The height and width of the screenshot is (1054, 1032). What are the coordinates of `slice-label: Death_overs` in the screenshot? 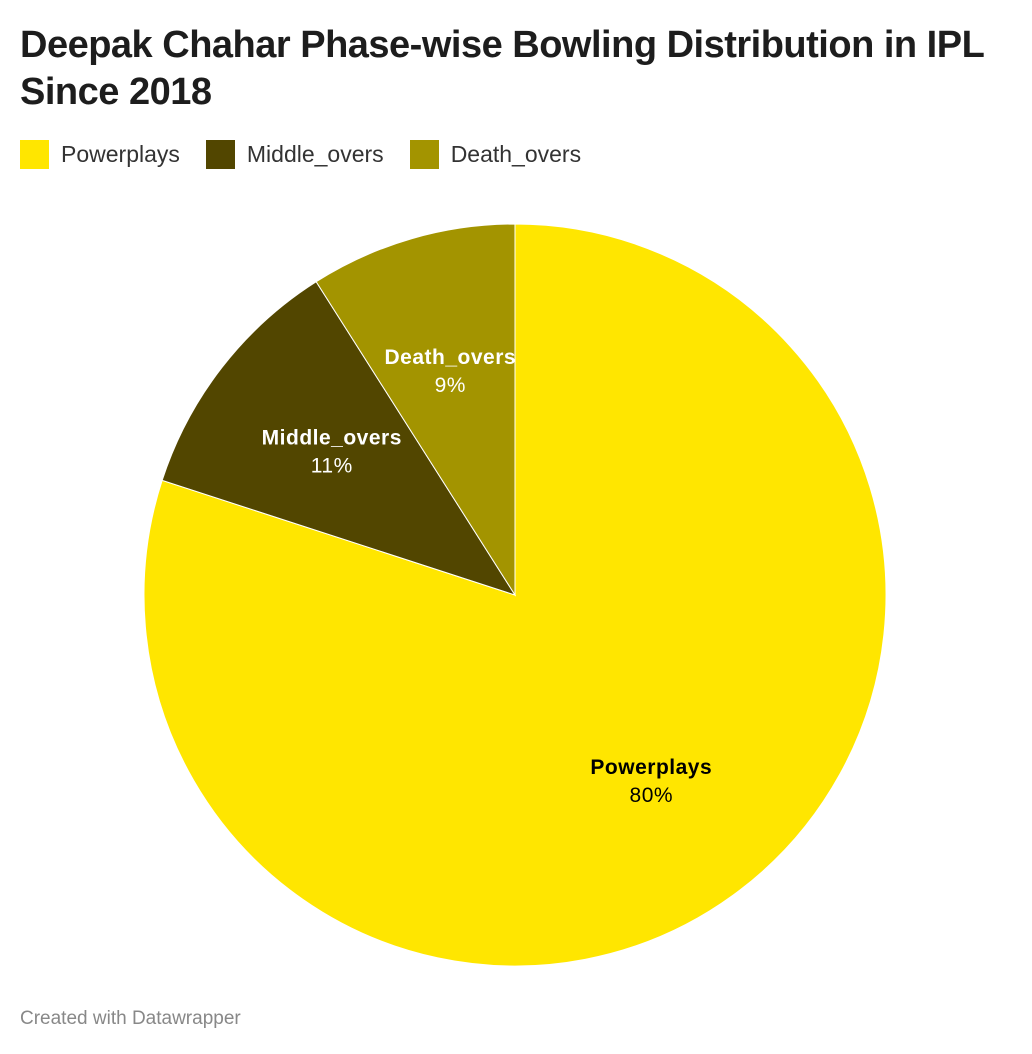 It's located at (451, 357).